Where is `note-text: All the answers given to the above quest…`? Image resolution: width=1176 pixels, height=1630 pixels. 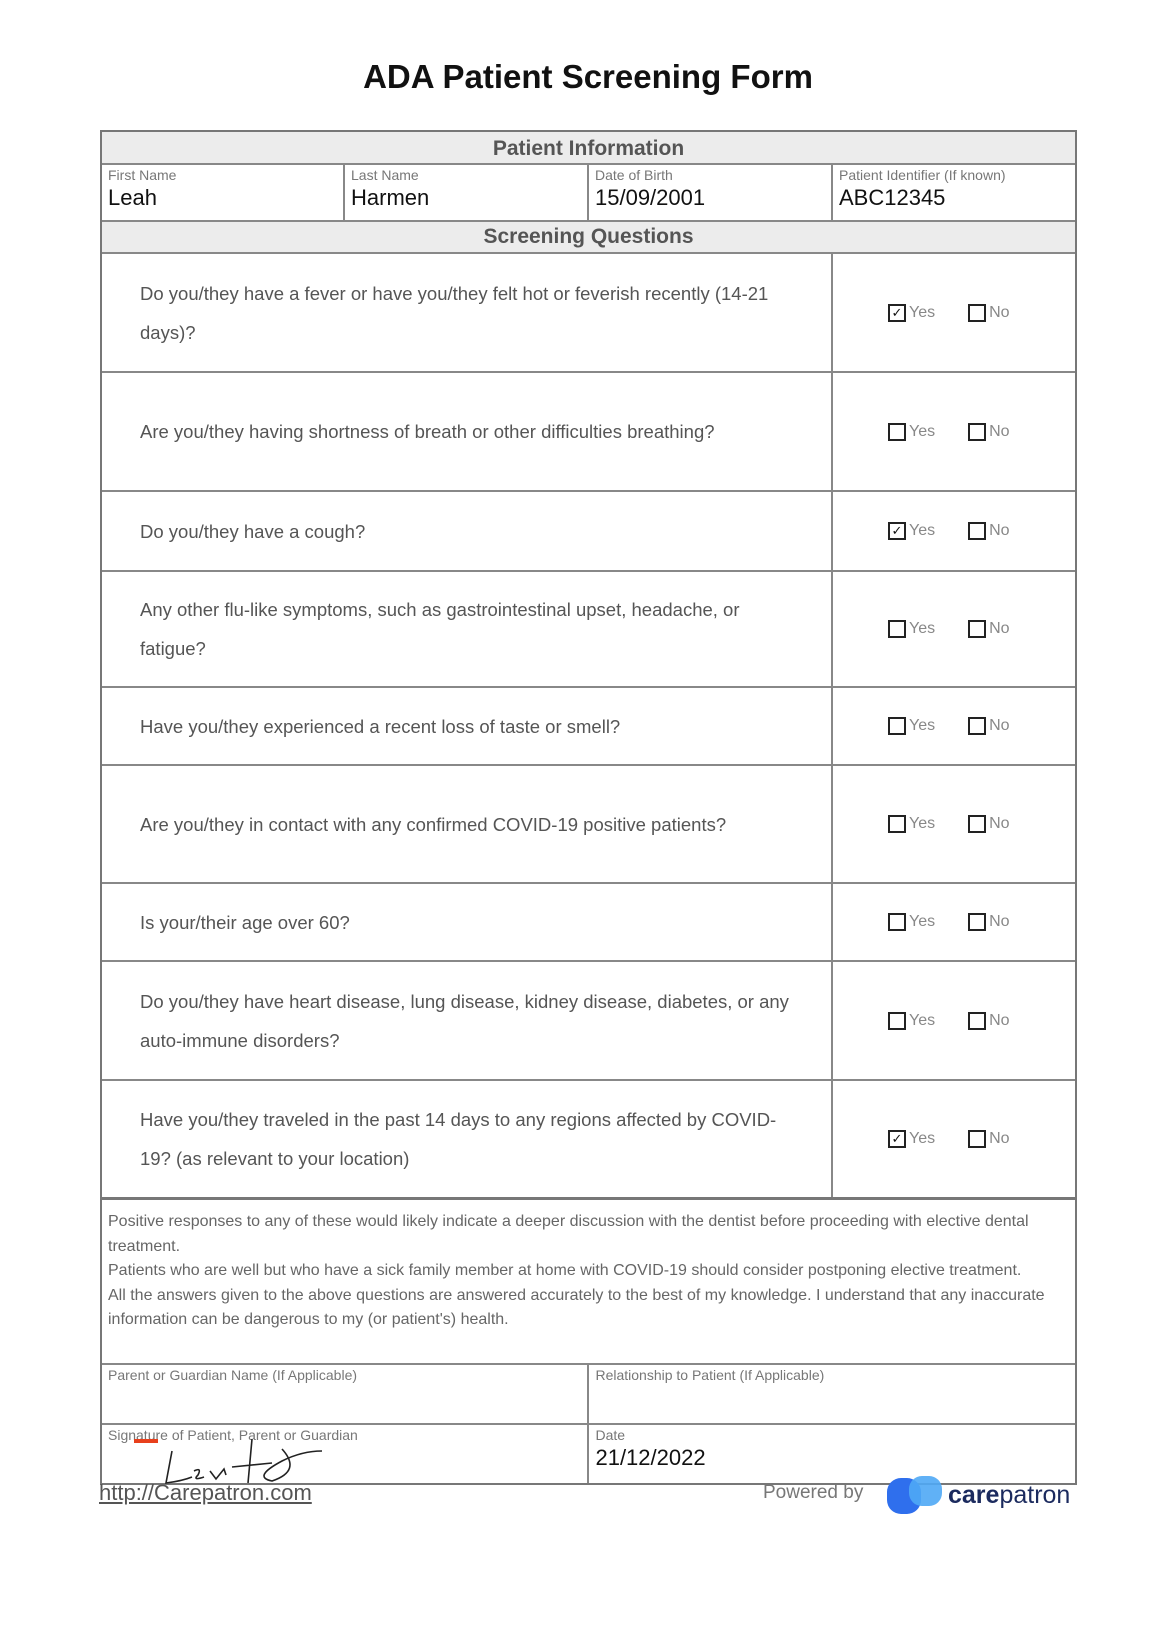
note-text: All the answers given to the above quest… is located at coordinates (576, 1307).